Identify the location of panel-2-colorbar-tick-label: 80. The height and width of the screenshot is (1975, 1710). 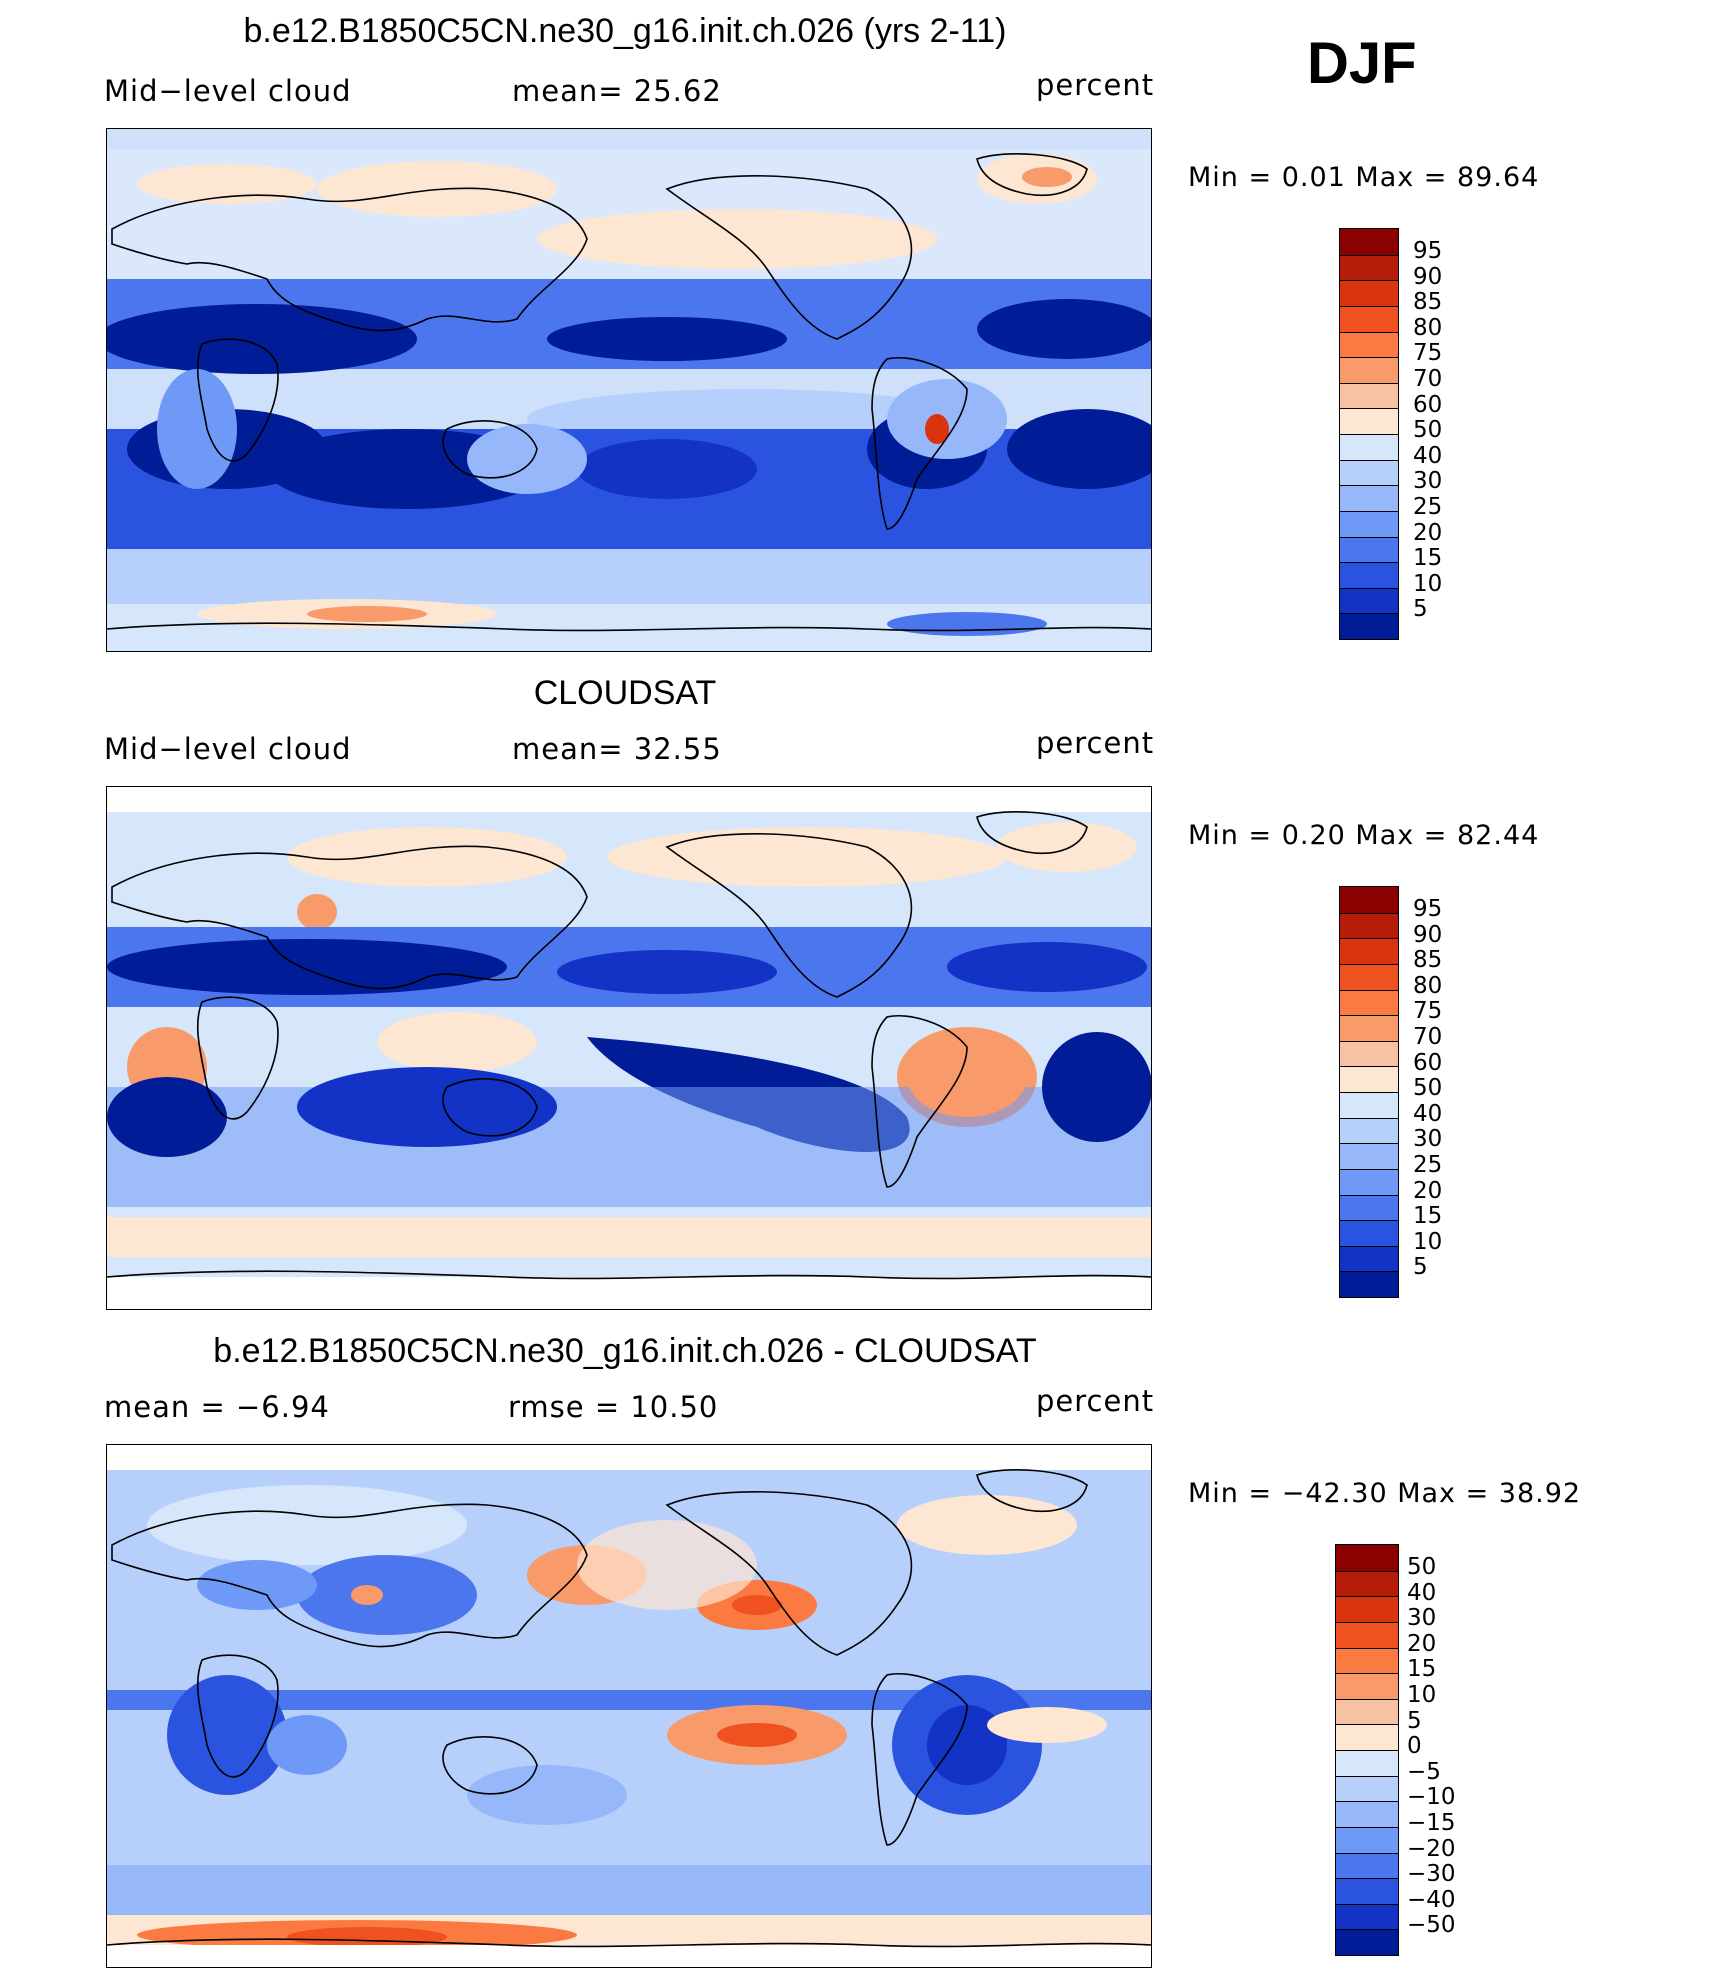
(1428, 985).